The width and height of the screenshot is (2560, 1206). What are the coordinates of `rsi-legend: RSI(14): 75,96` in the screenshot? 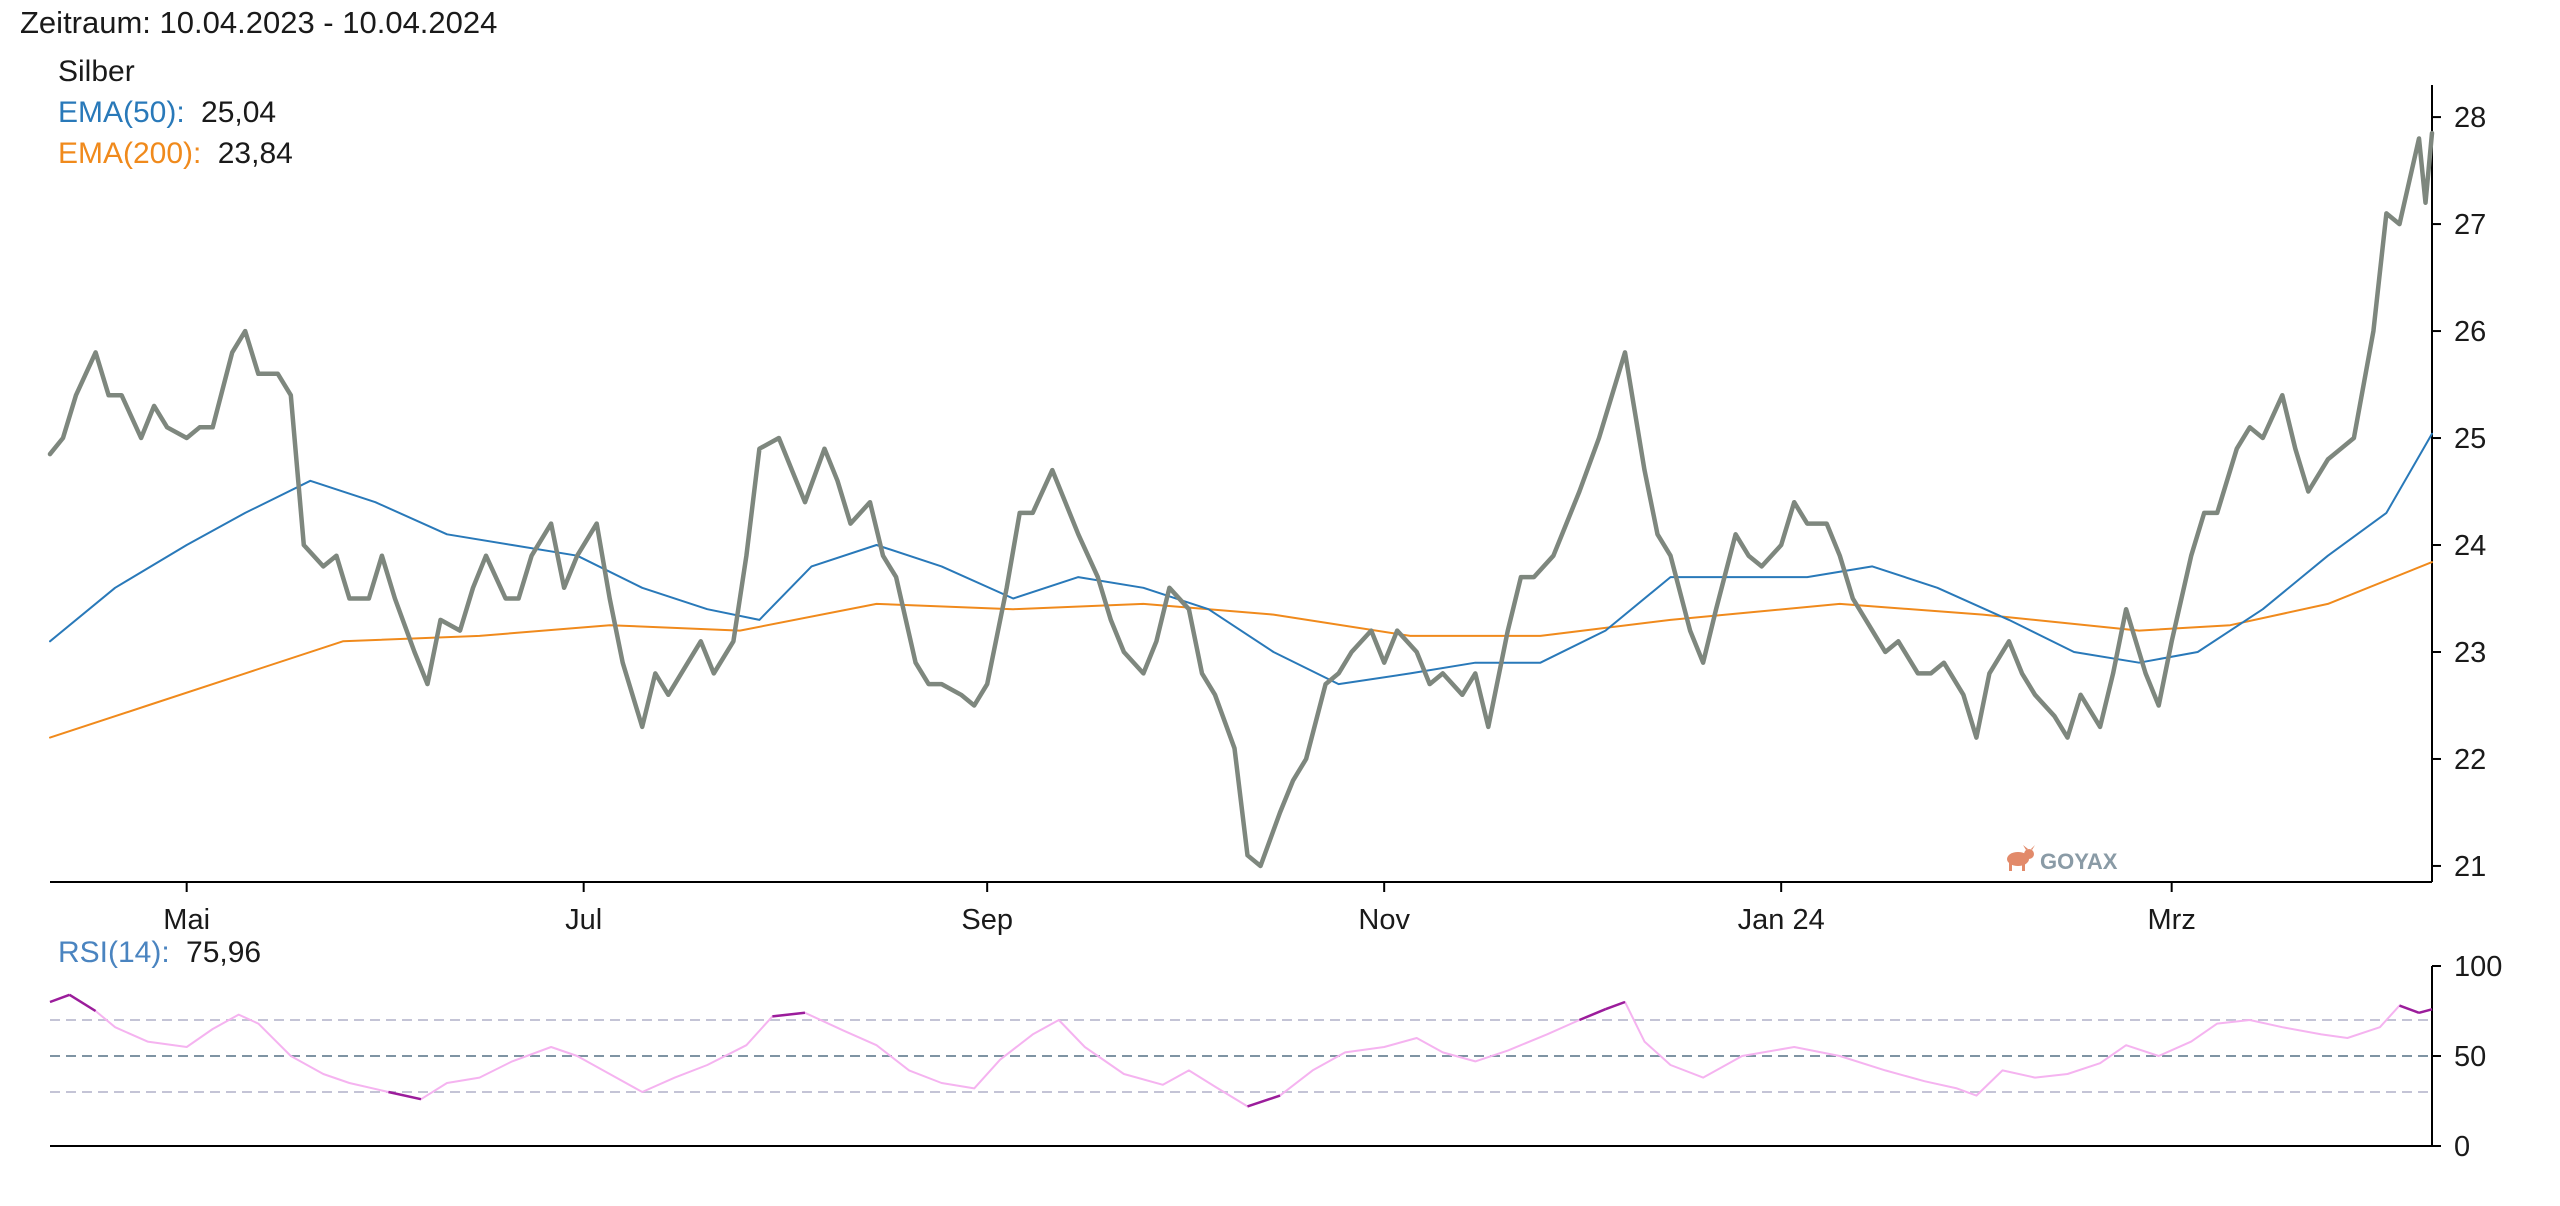 It's located at (159, 952).